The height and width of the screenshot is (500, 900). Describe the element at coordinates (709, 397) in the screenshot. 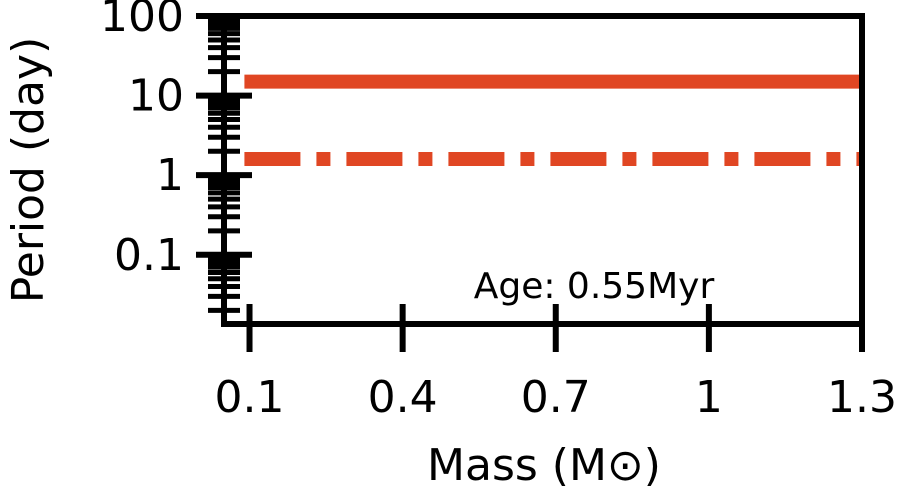

I see `x-tick-label: 1` at that location.